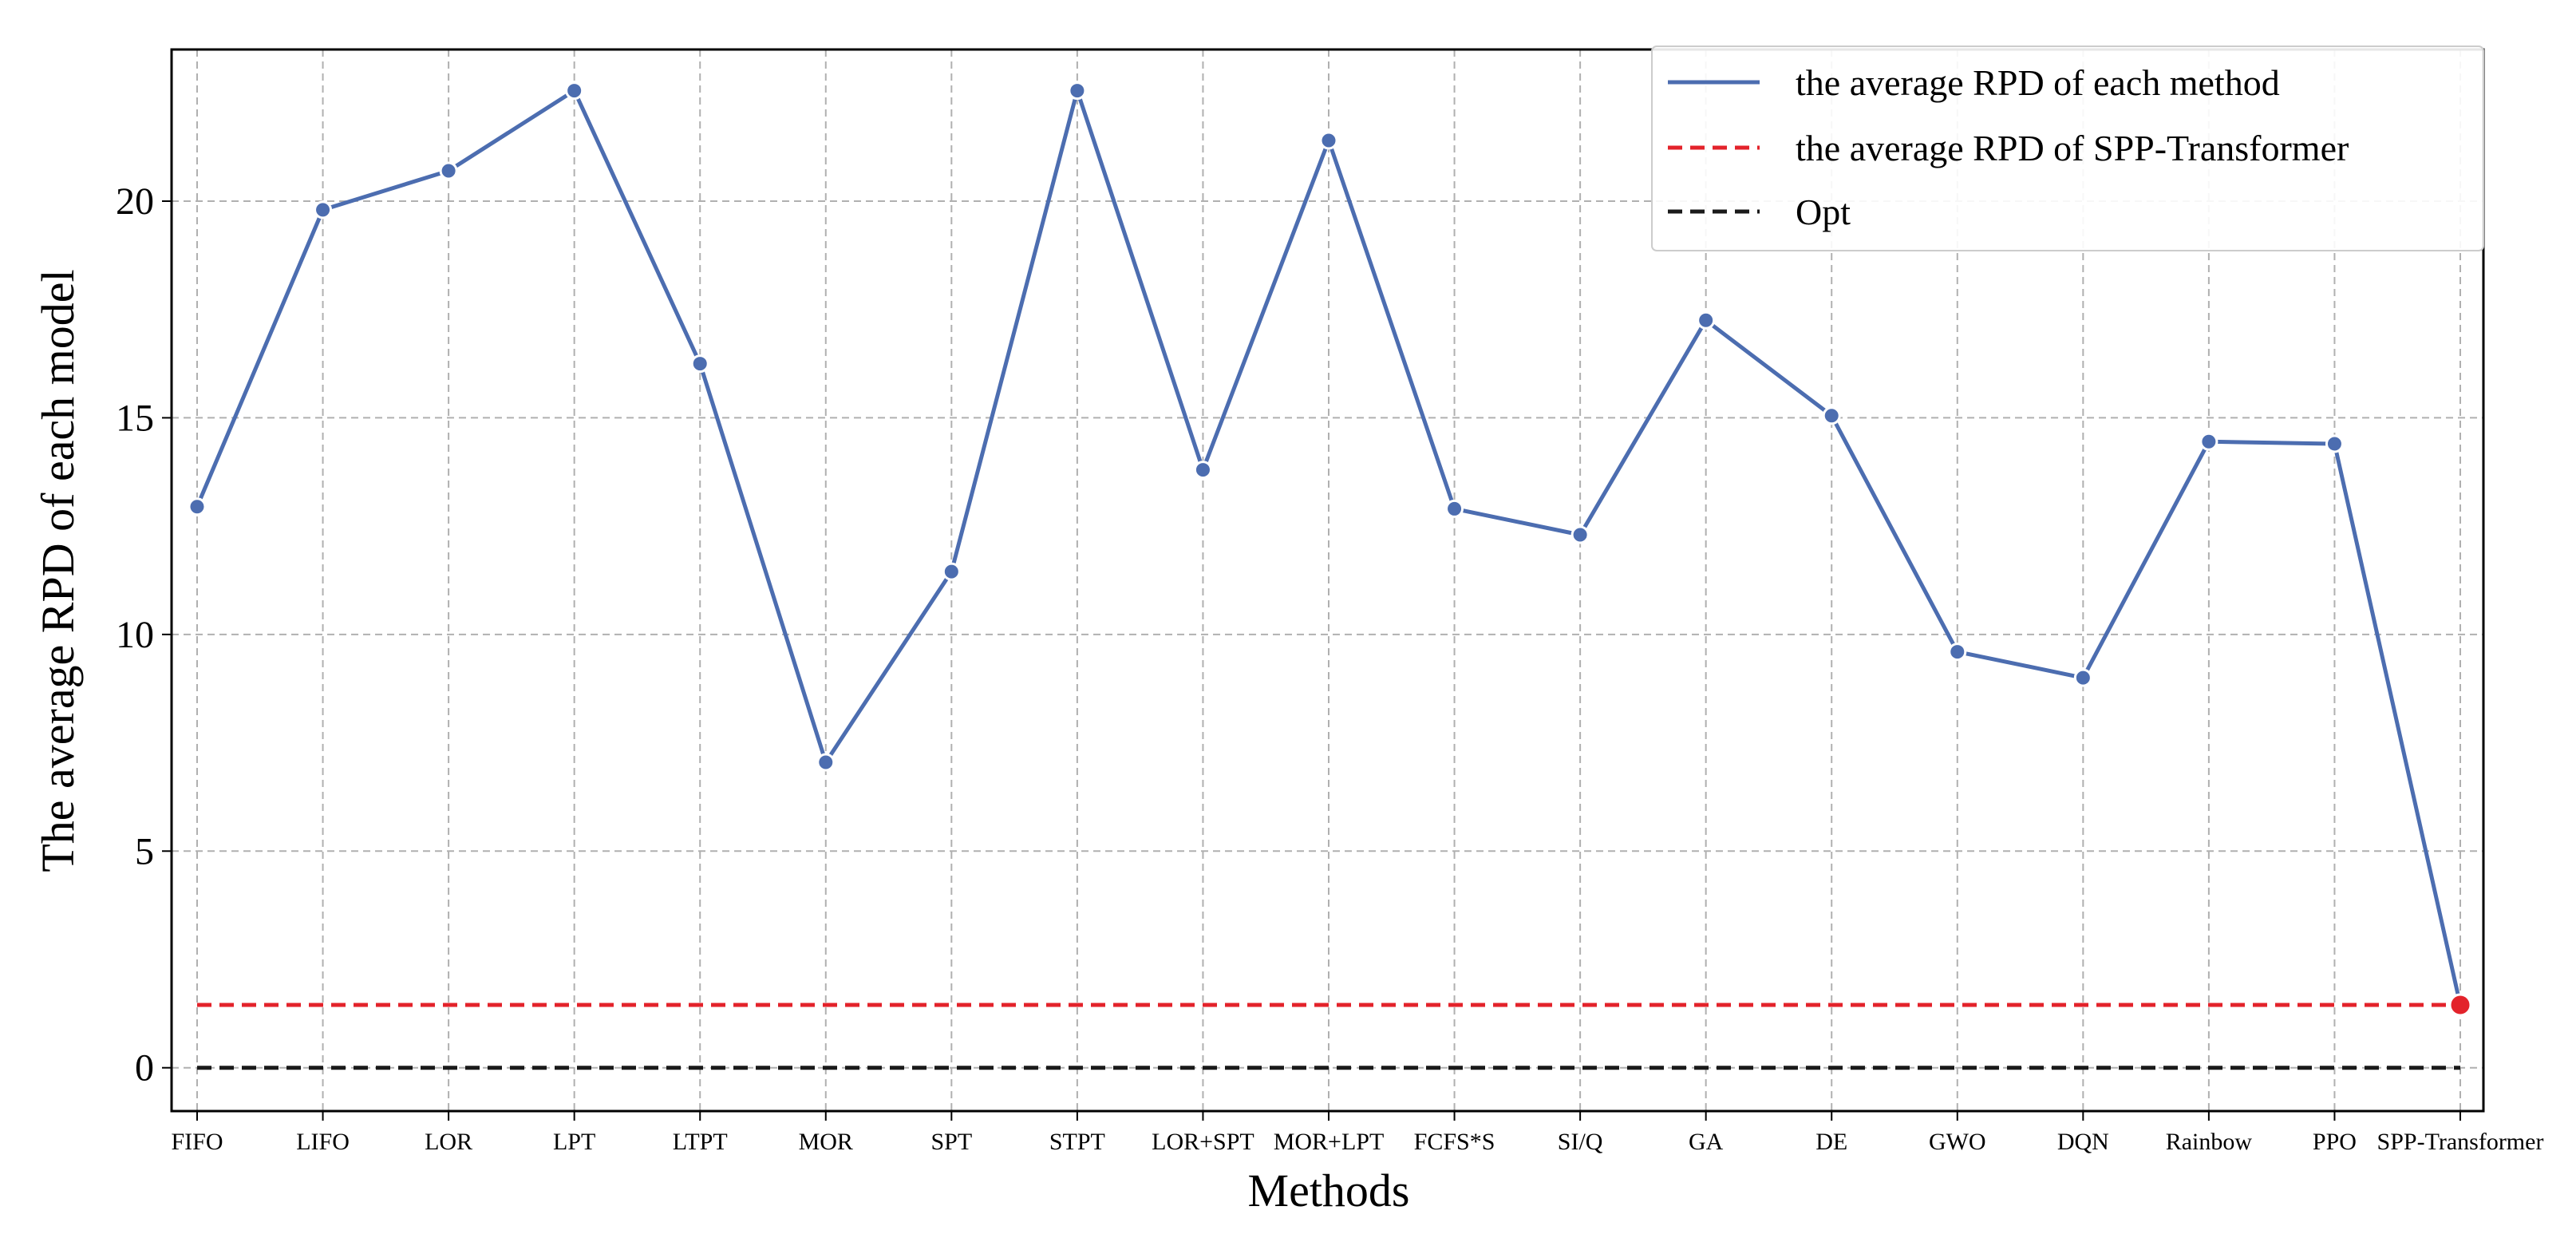 The image size is (2576, 1238). Describe the element at coordinates (2083, 1142) in the screenshot. I see `x-tick-label: DQN` at that location.